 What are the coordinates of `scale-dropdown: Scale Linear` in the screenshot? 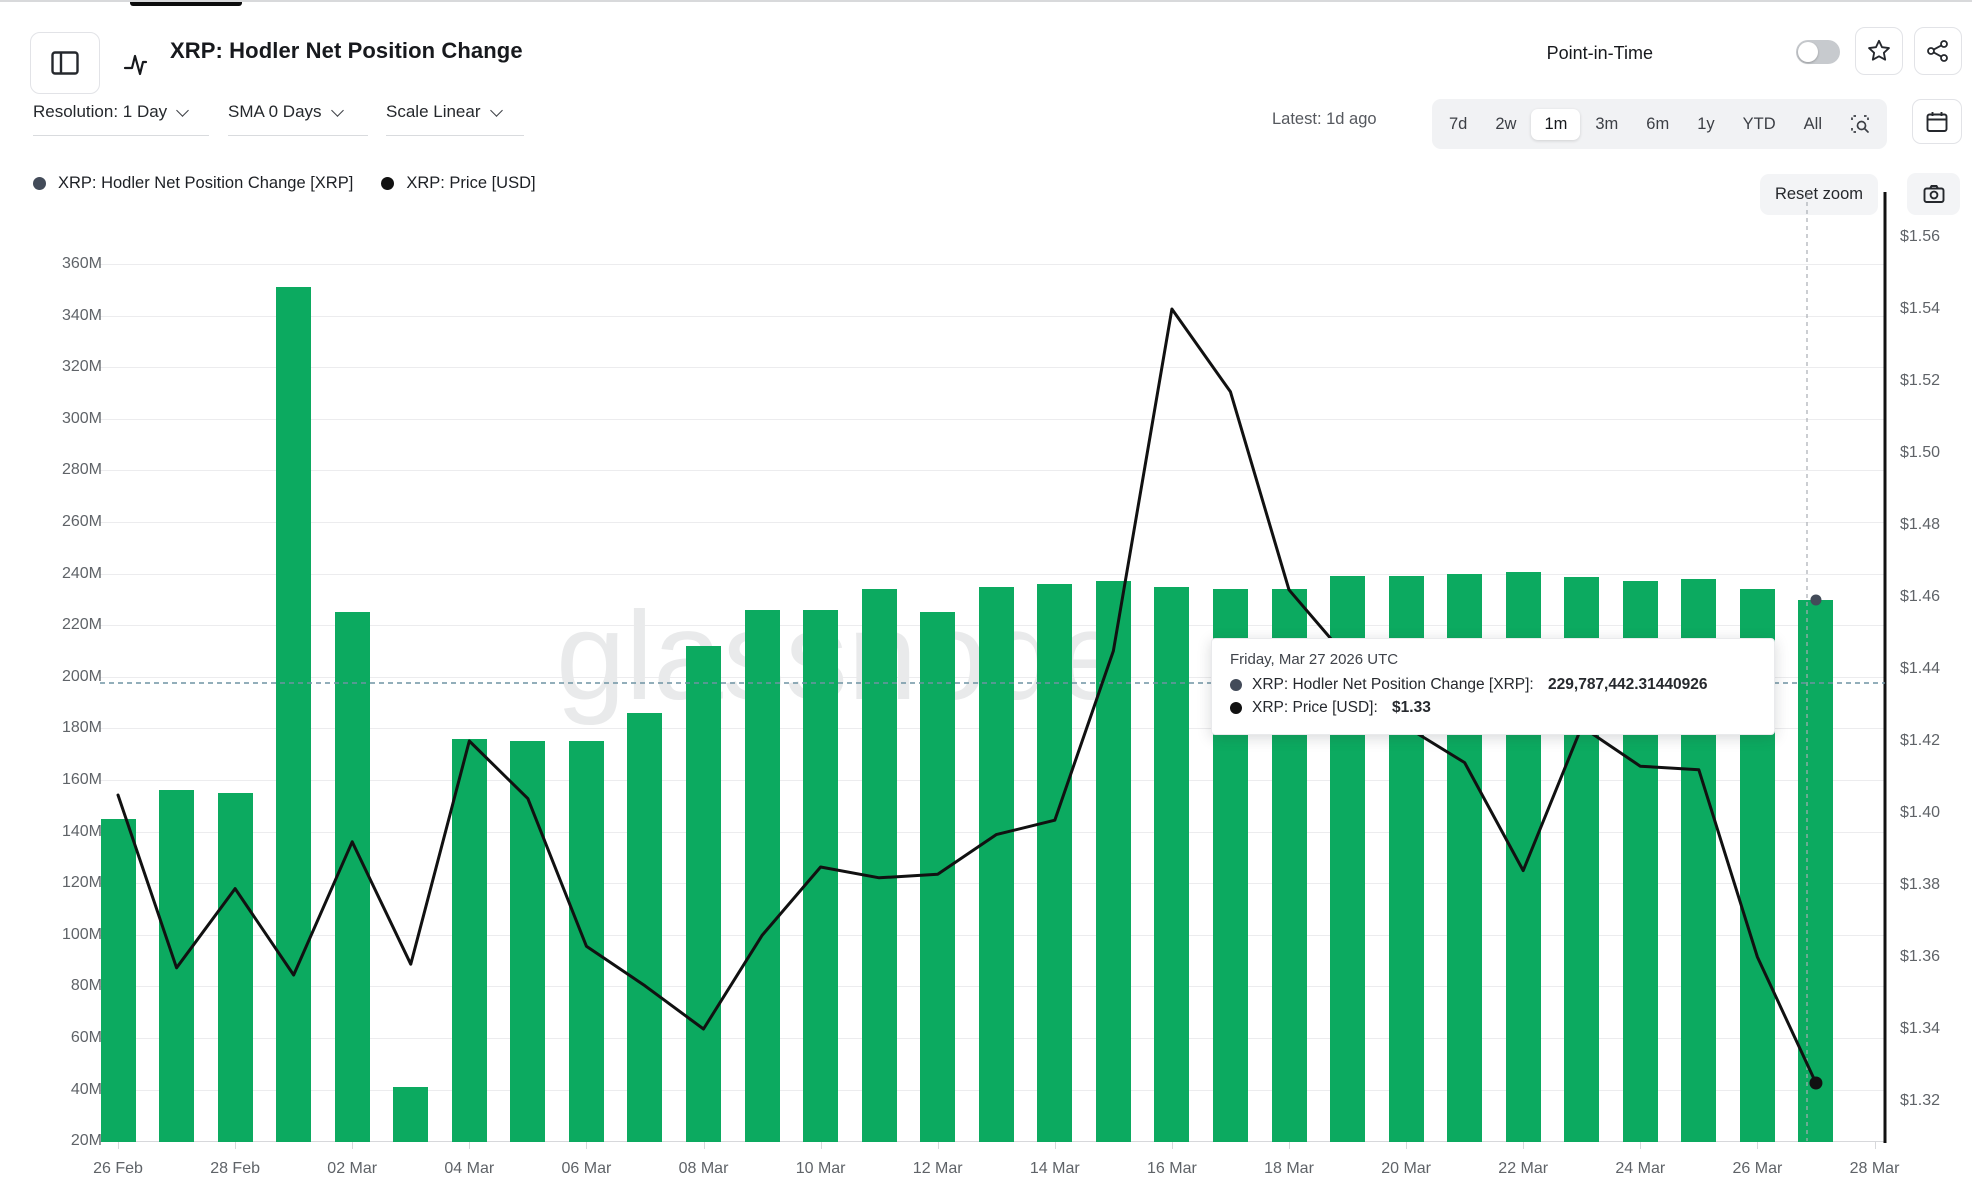 It's located at (455, 119).